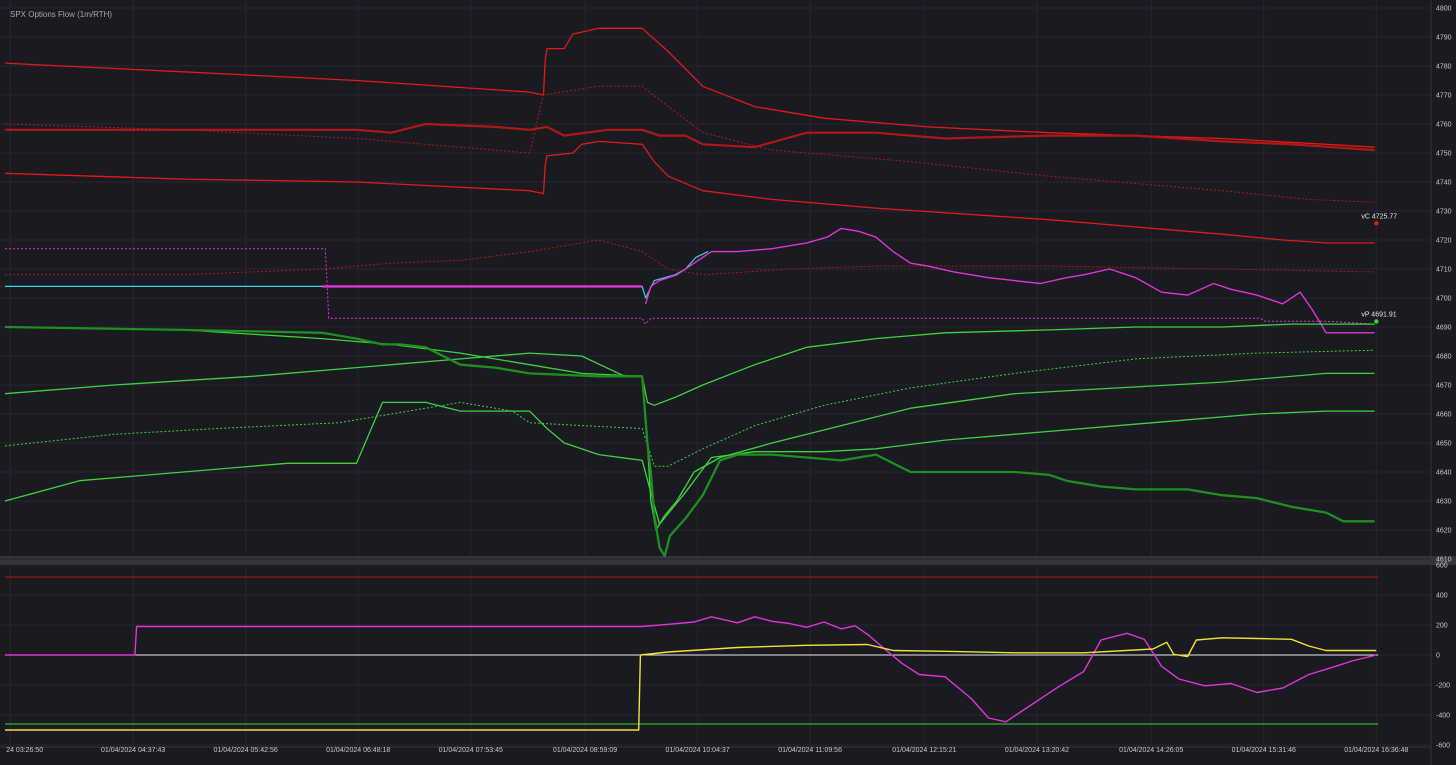  What do you see at coordinates (1151, 750) in the screenshot?
I see `time-tick-label: 01/04/2024 14:26:05` at bounding box center [1151, 750].